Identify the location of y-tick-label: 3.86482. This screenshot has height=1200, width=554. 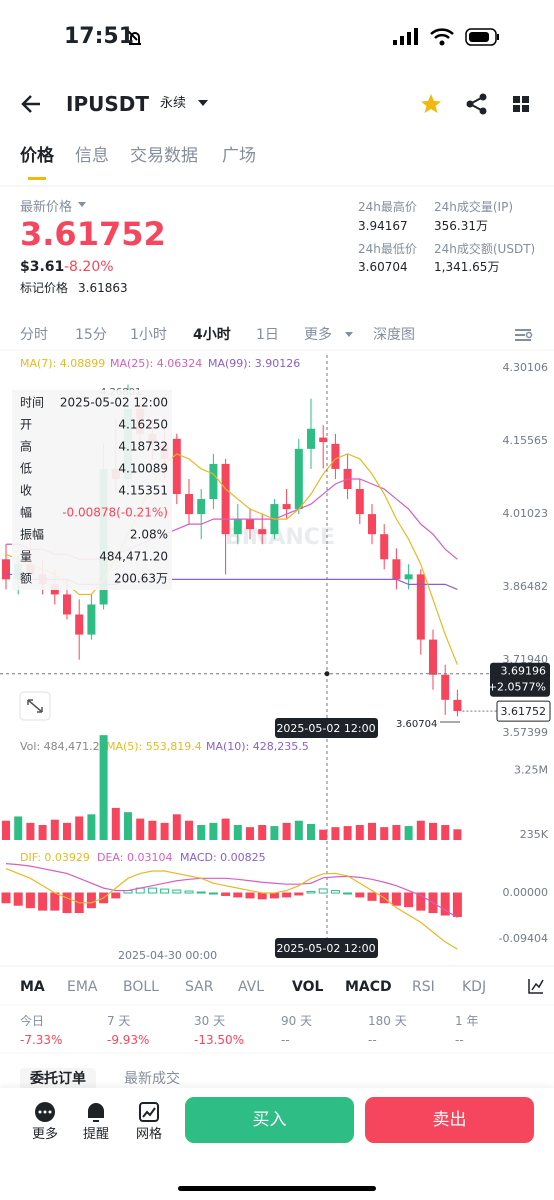
(526, 586).